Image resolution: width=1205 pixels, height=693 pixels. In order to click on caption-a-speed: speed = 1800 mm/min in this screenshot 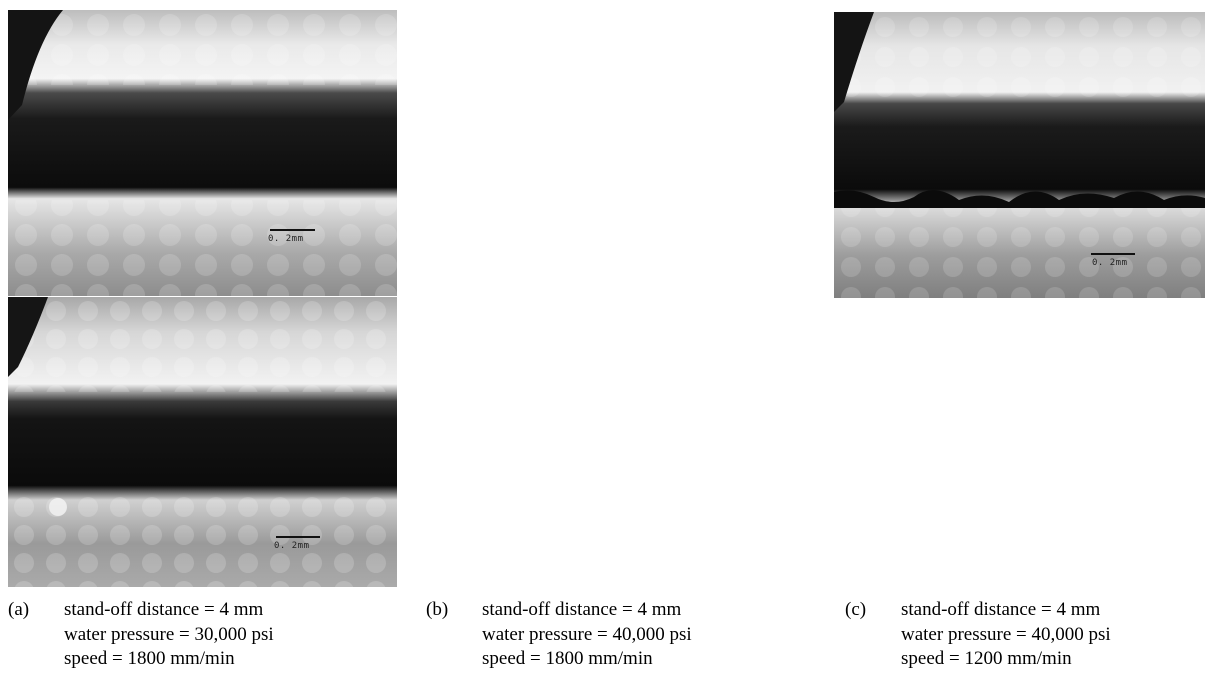, I will do `click(149, 658)`.